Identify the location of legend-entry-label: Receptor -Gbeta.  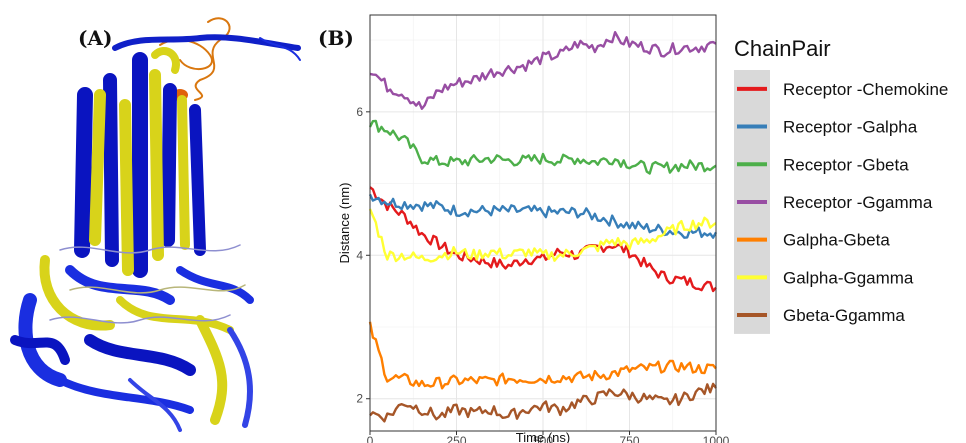
(846, 164).